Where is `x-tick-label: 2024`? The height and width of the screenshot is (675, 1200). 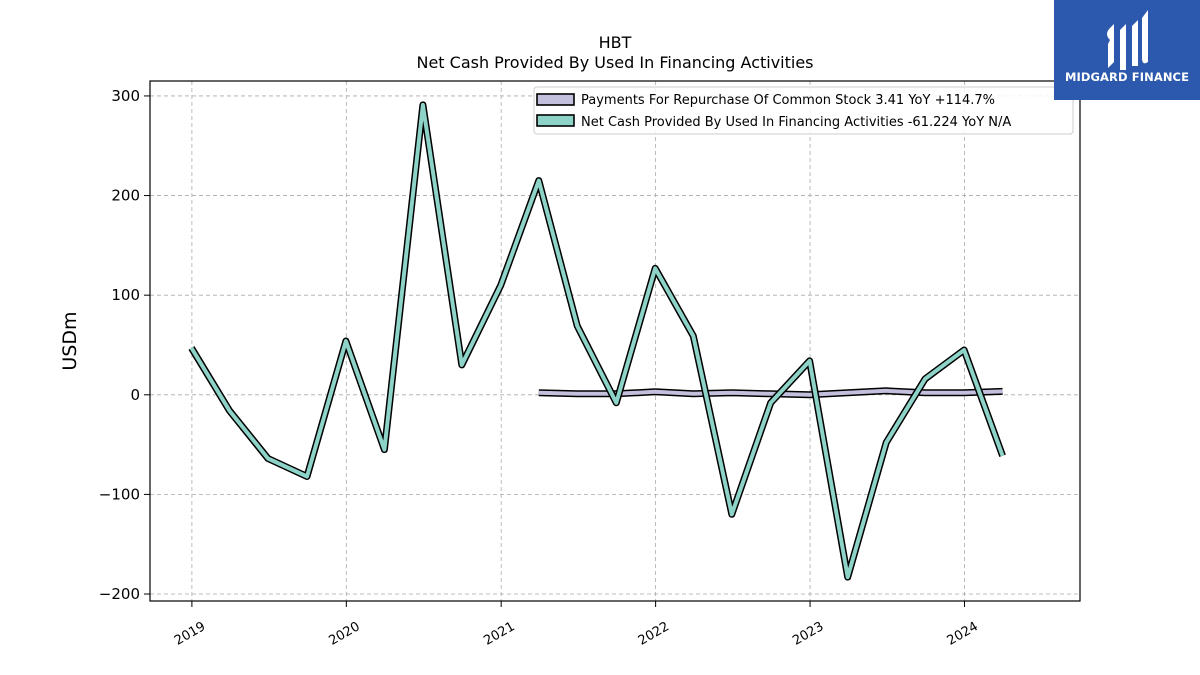 x-tick-label: 2024 is located at coordinates (963, 634).